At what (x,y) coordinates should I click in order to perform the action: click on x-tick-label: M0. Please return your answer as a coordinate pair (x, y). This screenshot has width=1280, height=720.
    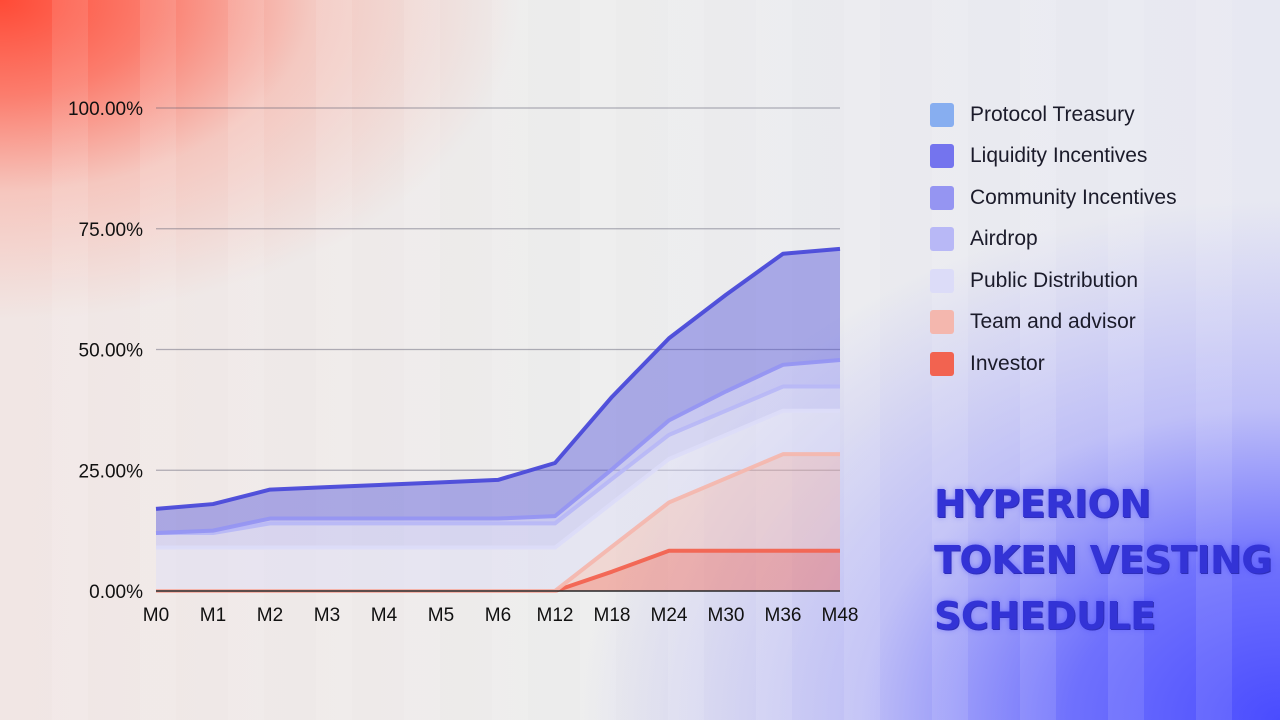
    Looking at the image, I should click on (156, 615).